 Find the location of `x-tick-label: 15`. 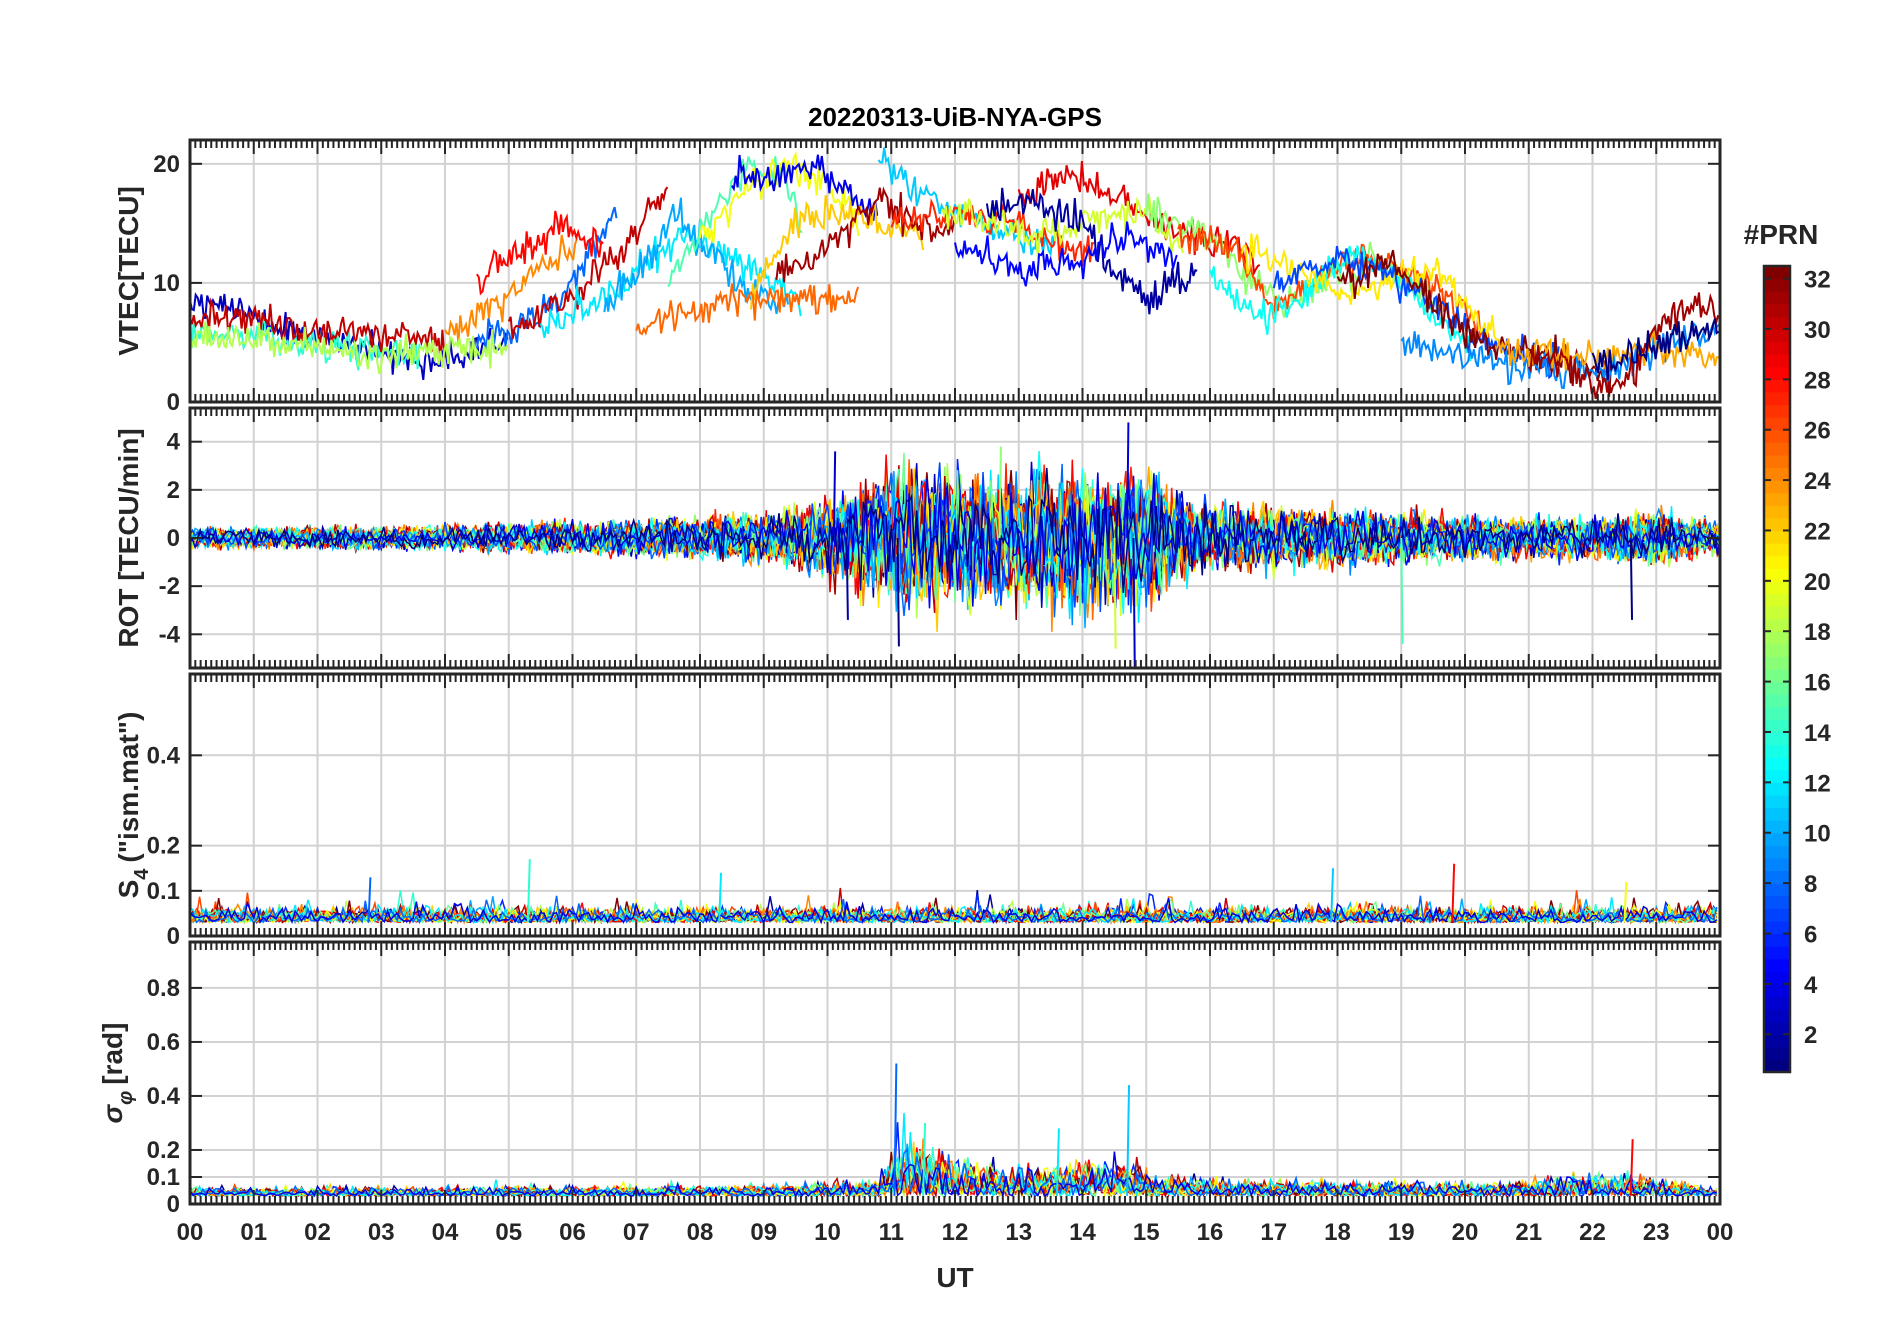

x-tick-label: 15 is located at coordinates (1146, 1232).